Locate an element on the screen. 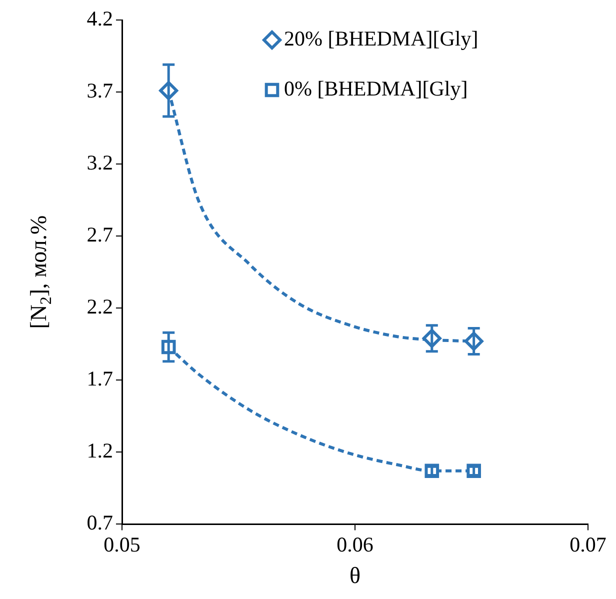 This screenshot has height=599, width=616. y-tick-label: 3.2 is located at coordinates (99, 162).